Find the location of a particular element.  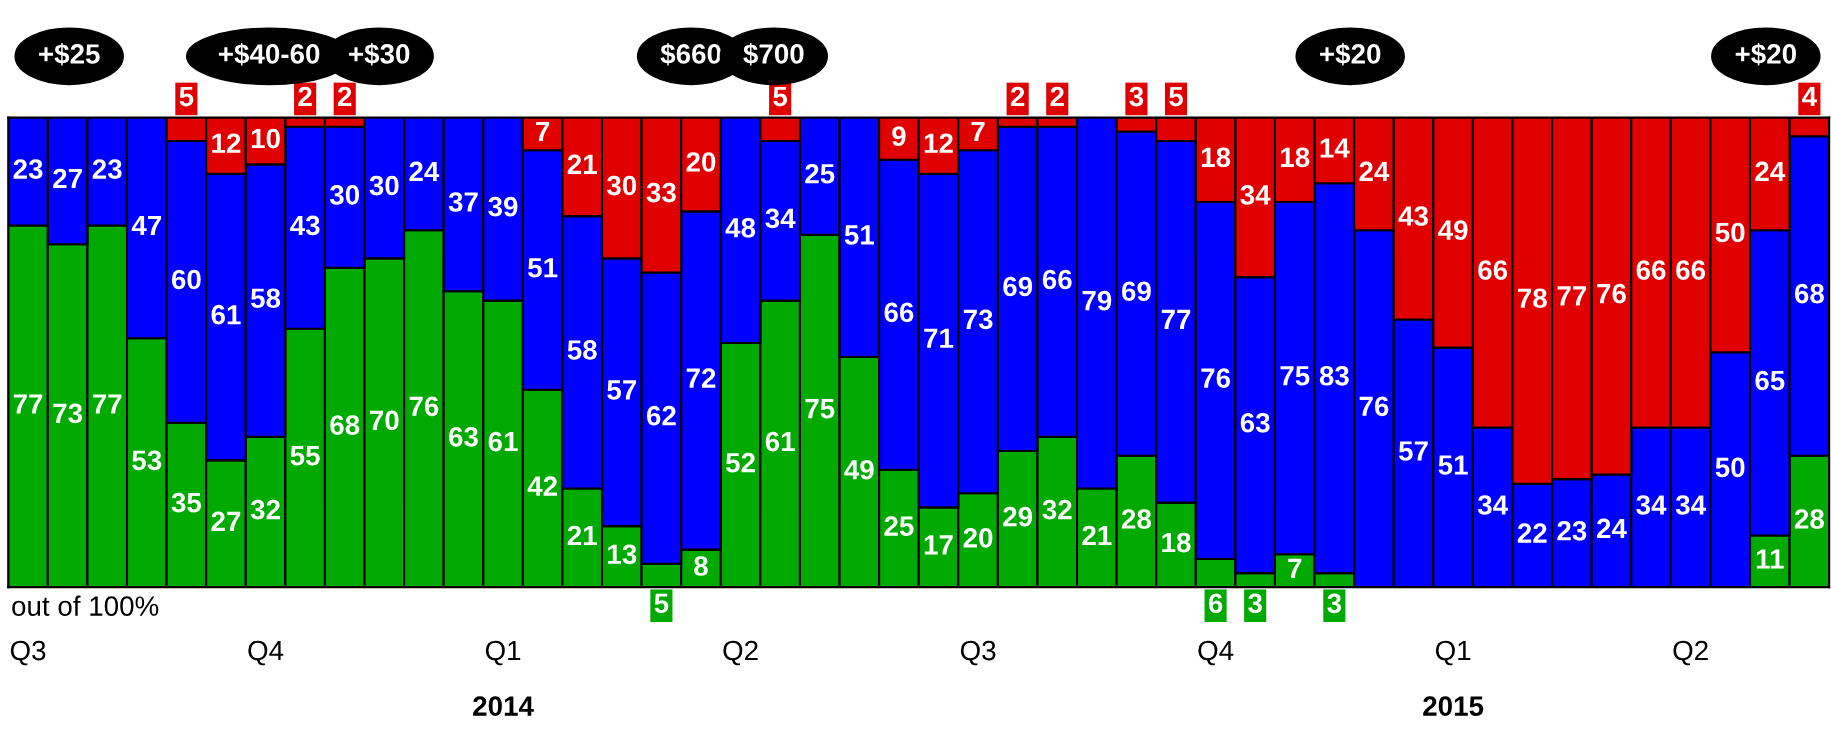

text: $700 is located at coordinates (773, 54).